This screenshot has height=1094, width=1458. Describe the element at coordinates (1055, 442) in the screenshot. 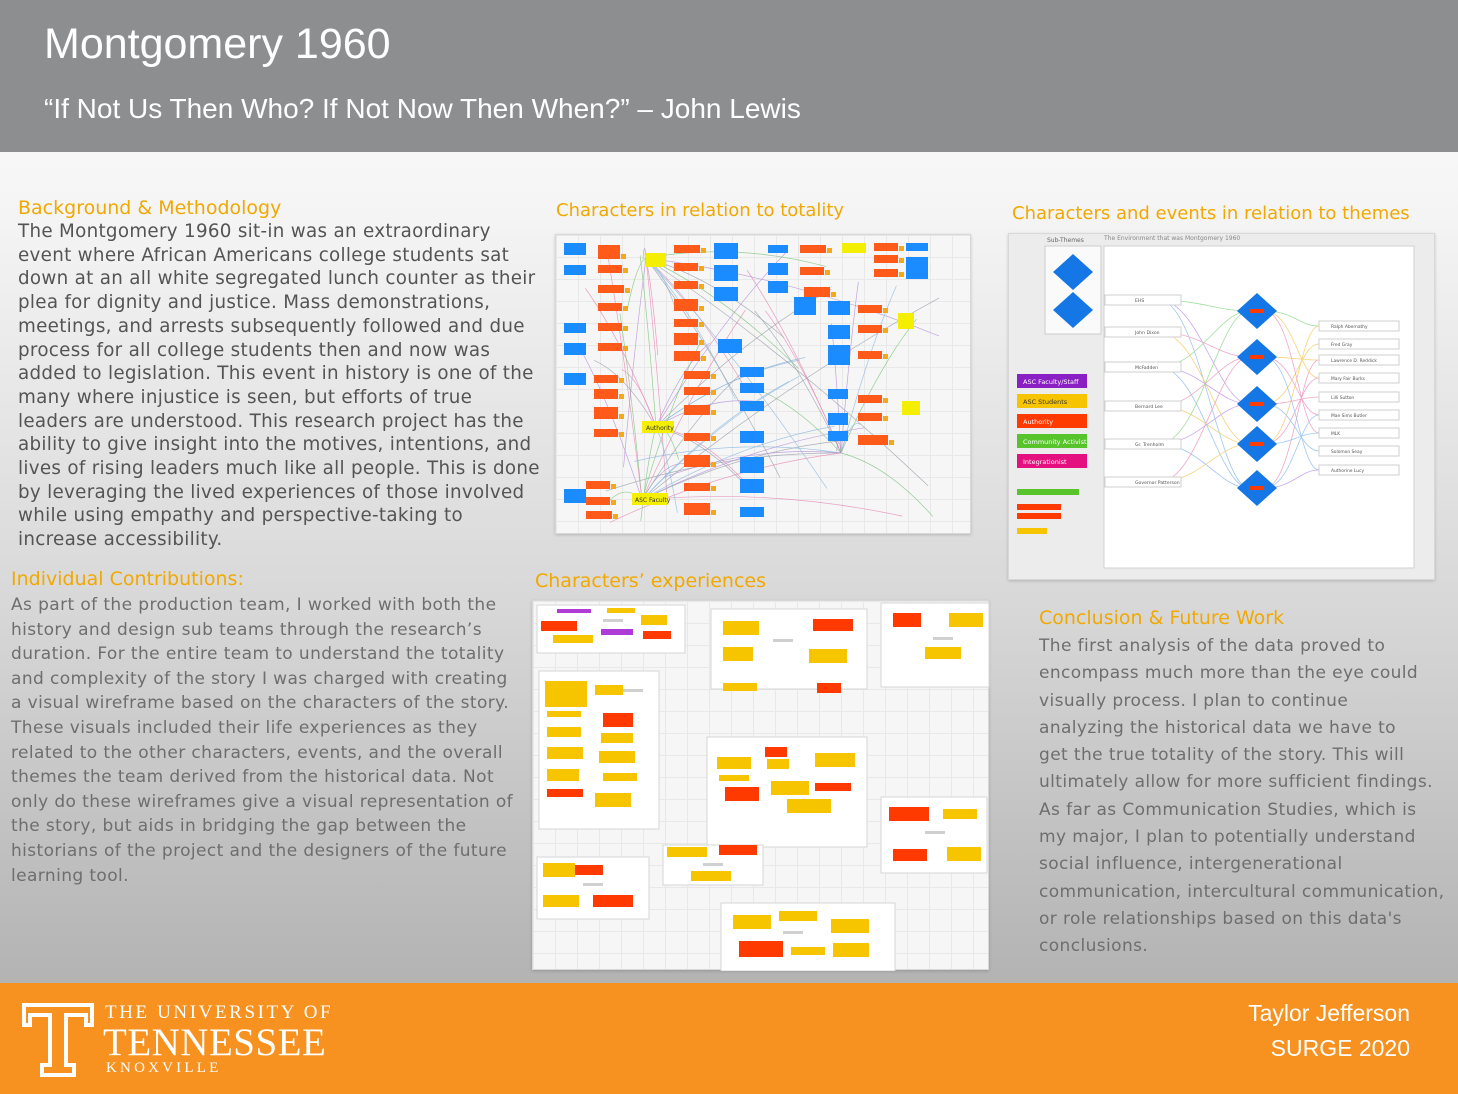

I see `legend-label: Community Activist` at that location.